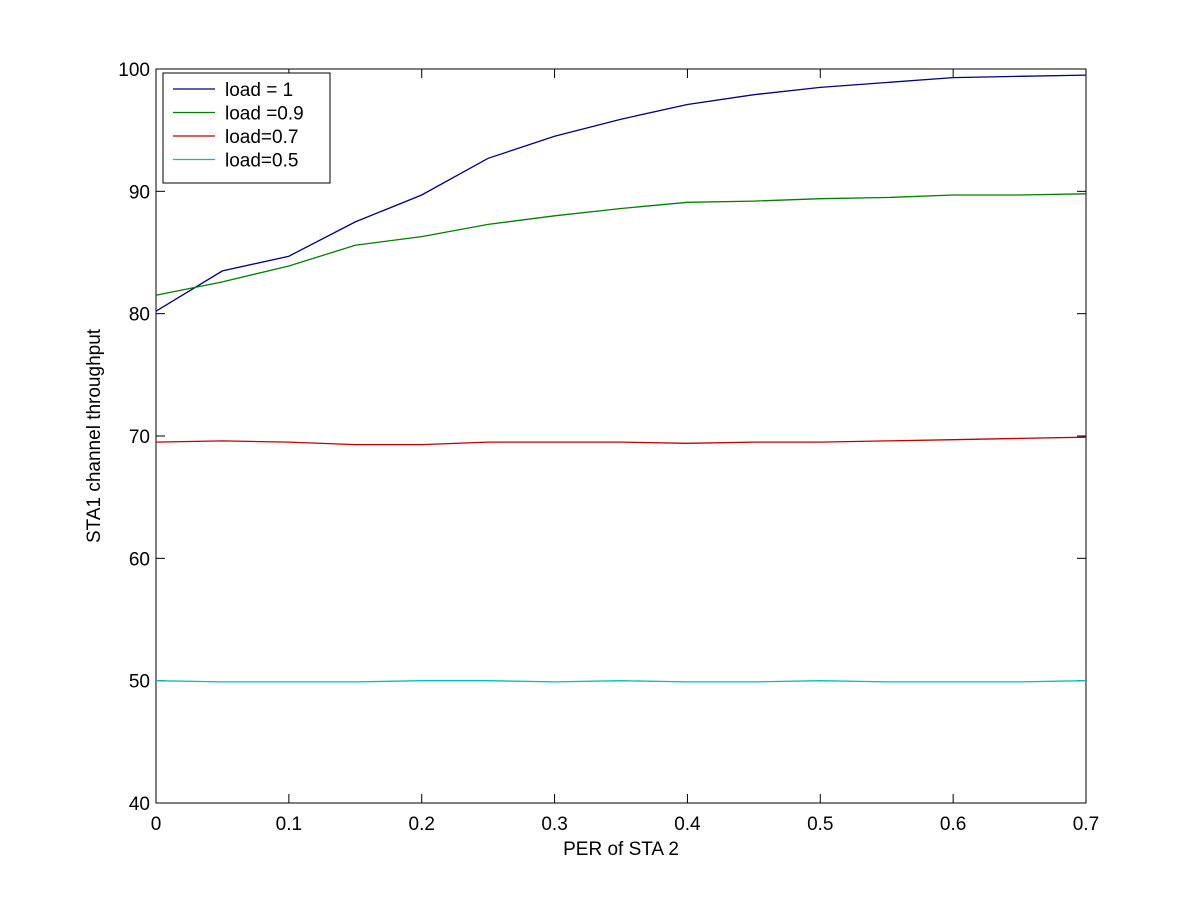 Image resolution: width=1200 pixels, height=901 pixels. What do you see at coordinates (264, 114) in the screenshot?
I see `legend-label-2: load =0.9` at bounding box center [264, 114].